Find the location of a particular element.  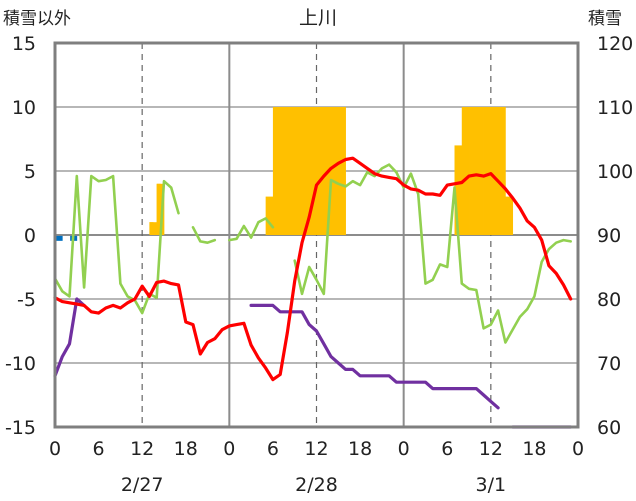

right-tick-label: 120 is located at coordinates (615, 44).